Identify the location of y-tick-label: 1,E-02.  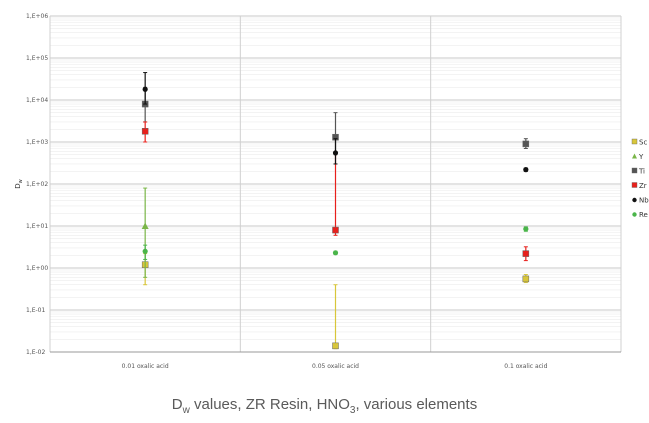
(35, 352).